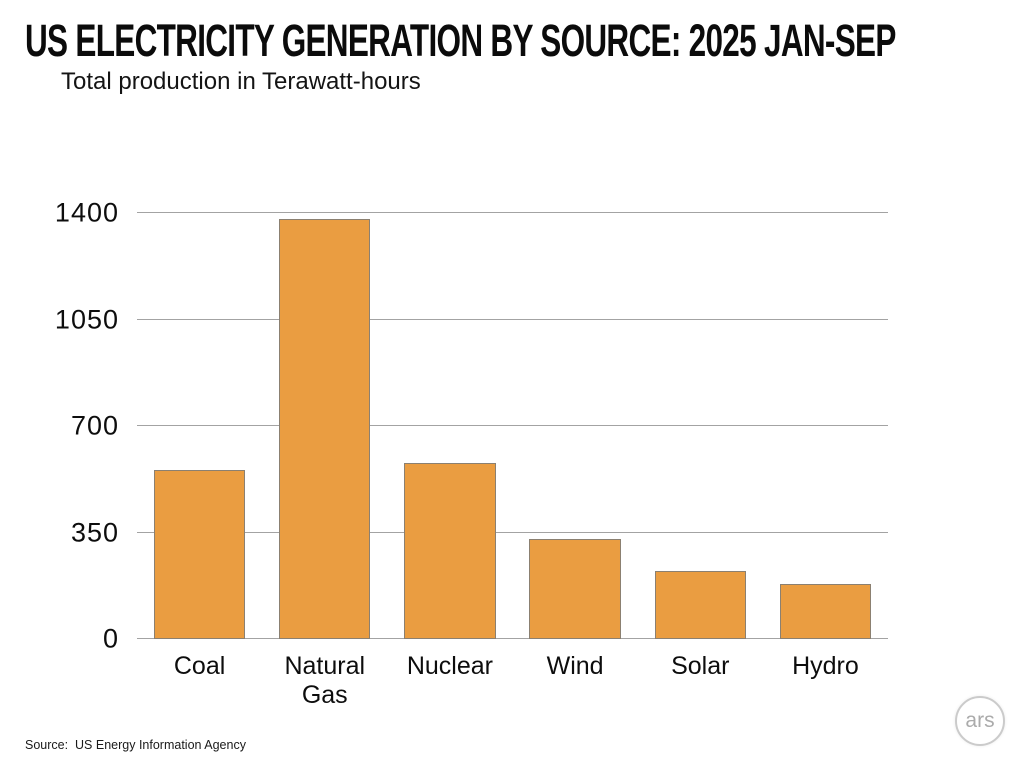 The width and height of the screenshot is (1024, 768). I want to click on bar-column-nuclear, so click(449, 426).